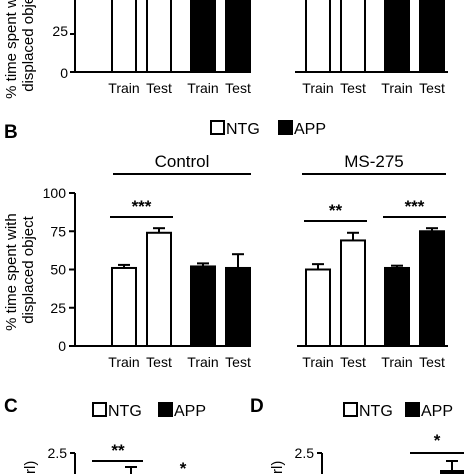 The height and width of the screenshot is (474, 474). What do you see at coordinates (11, 132) in the screenshot?
I see `panel-b-letter: B` at bounding box center [11, 132].